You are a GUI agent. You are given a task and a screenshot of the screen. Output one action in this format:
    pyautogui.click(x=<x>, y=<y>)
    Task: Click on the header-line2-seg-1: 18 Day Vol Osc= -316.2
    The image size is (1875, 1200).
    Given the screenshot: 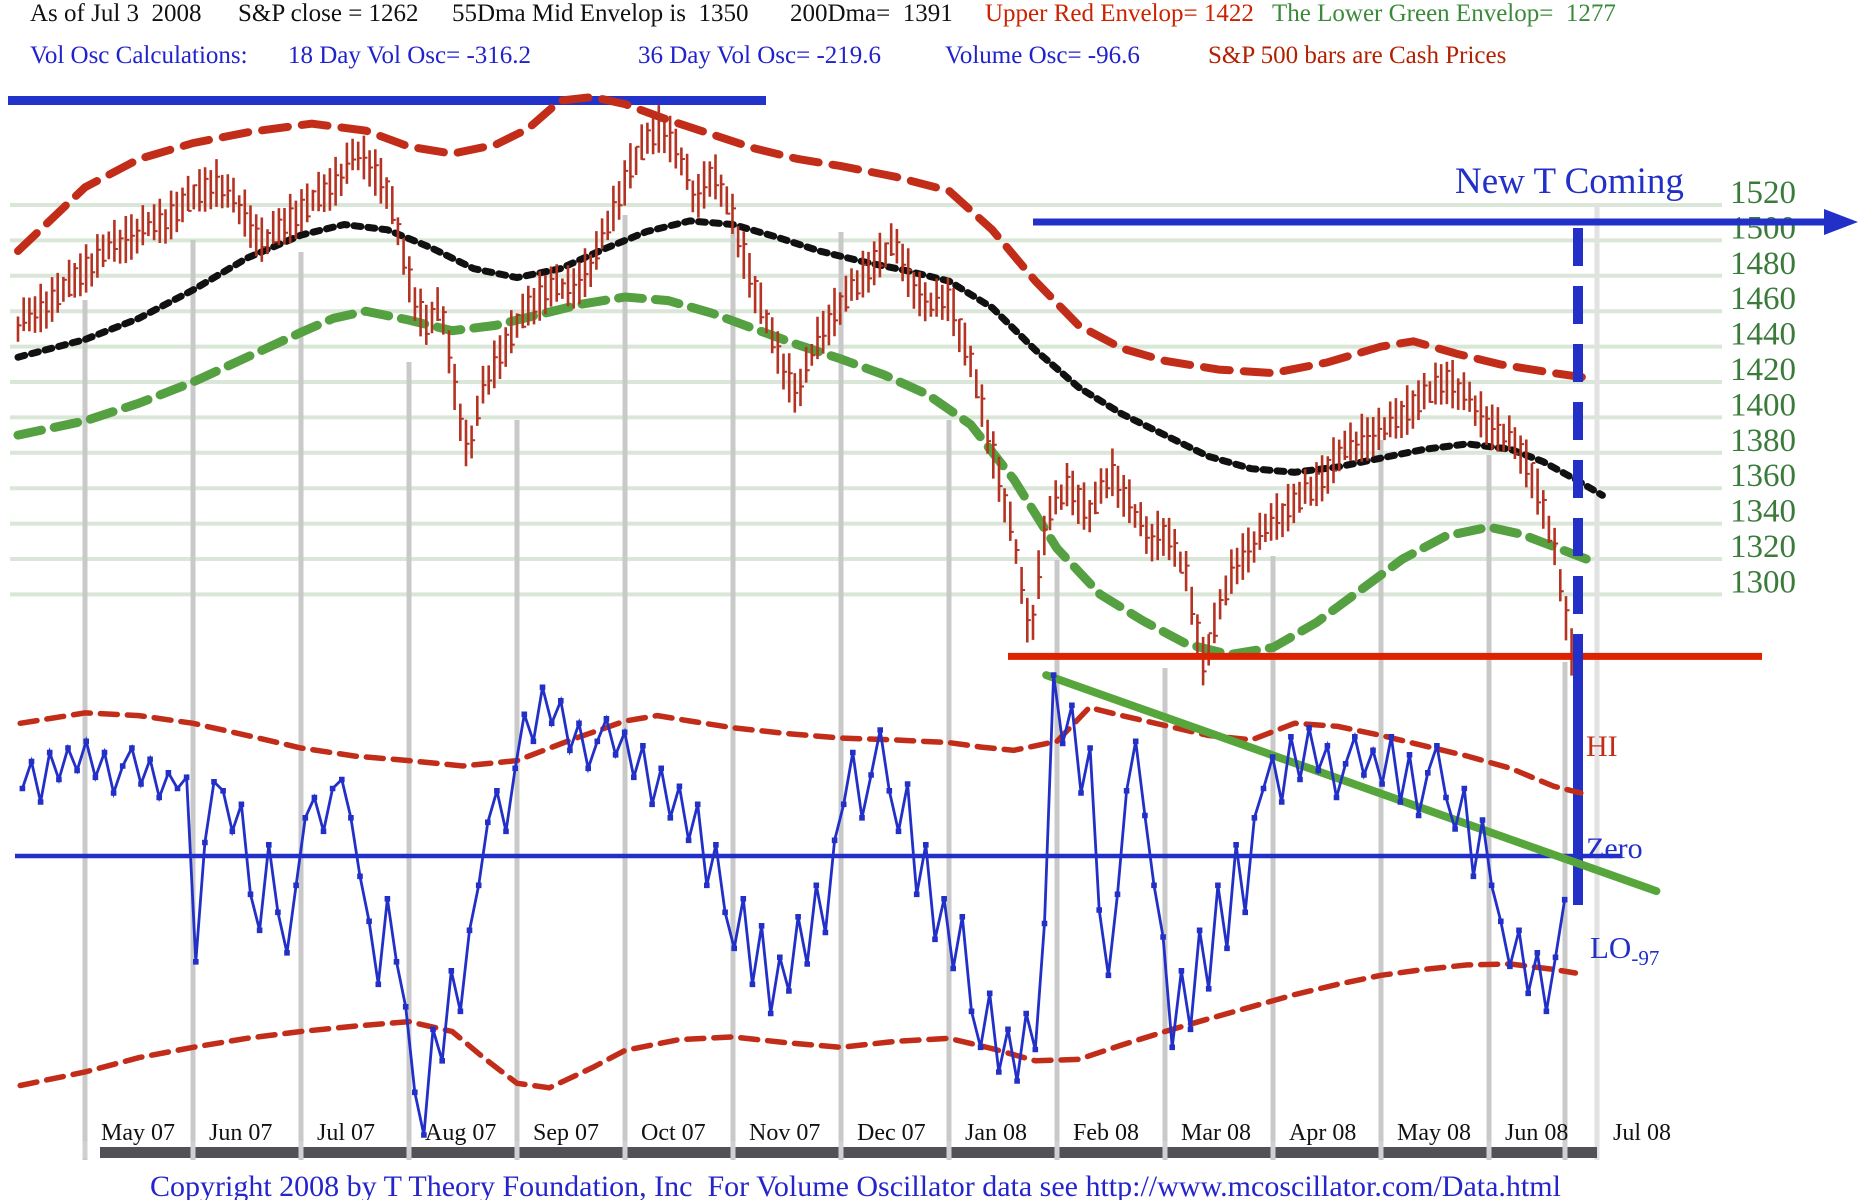 What is the action you would take?
    pyautogui.click(x=410, y=55)
    